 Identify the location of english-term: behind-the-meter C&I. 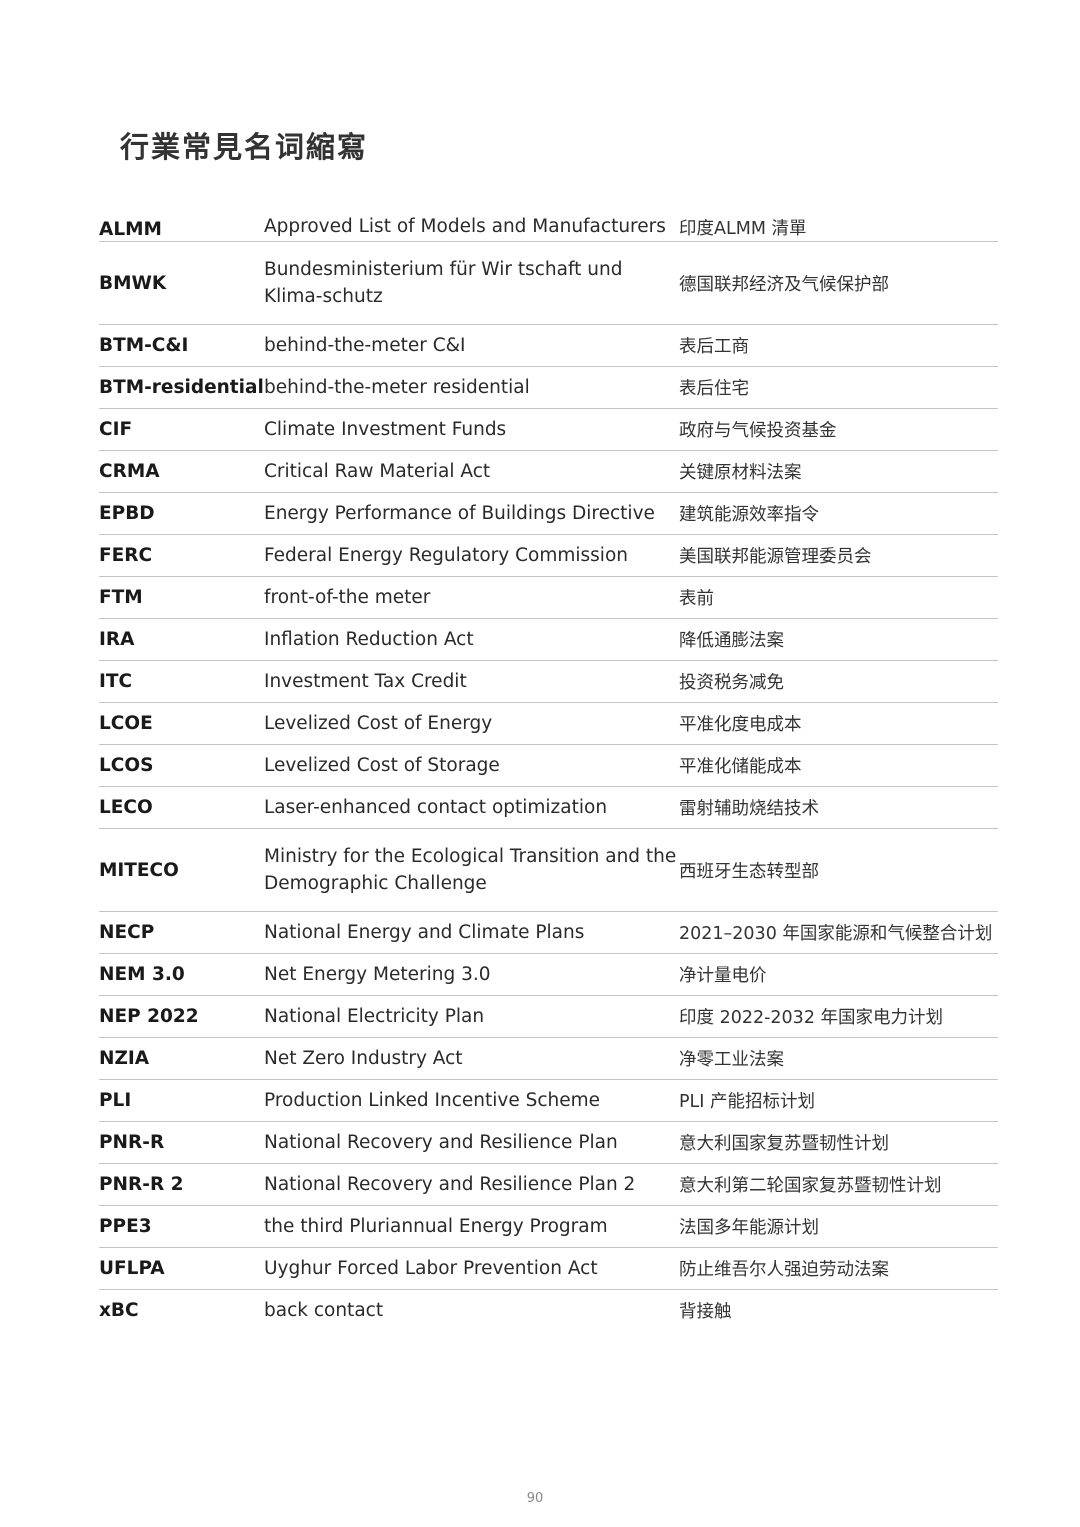
(365, 345).